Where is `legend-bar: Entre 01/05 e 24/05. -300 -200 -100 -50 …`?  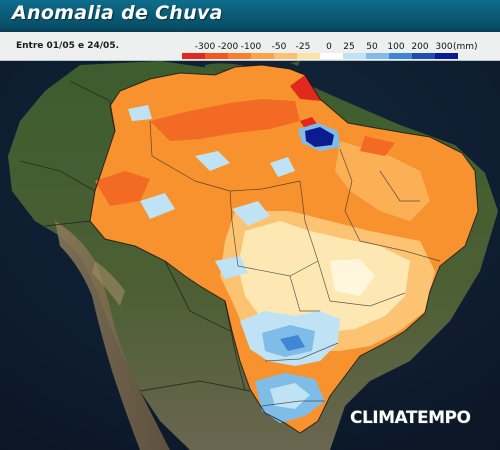 legend-bar: Entre 01/05 e 24/05. -300 -200 -100 -50 … is located at coordinates (250, 46).